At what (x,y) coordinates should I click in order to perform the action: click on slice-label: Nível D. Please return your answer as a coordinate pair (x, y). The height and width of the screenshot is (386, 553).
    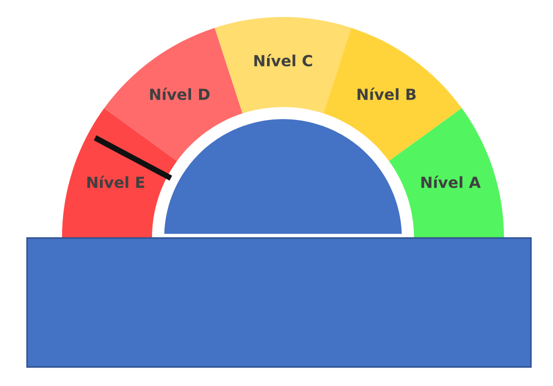
    Looking at the image, I should click on (180, 94).